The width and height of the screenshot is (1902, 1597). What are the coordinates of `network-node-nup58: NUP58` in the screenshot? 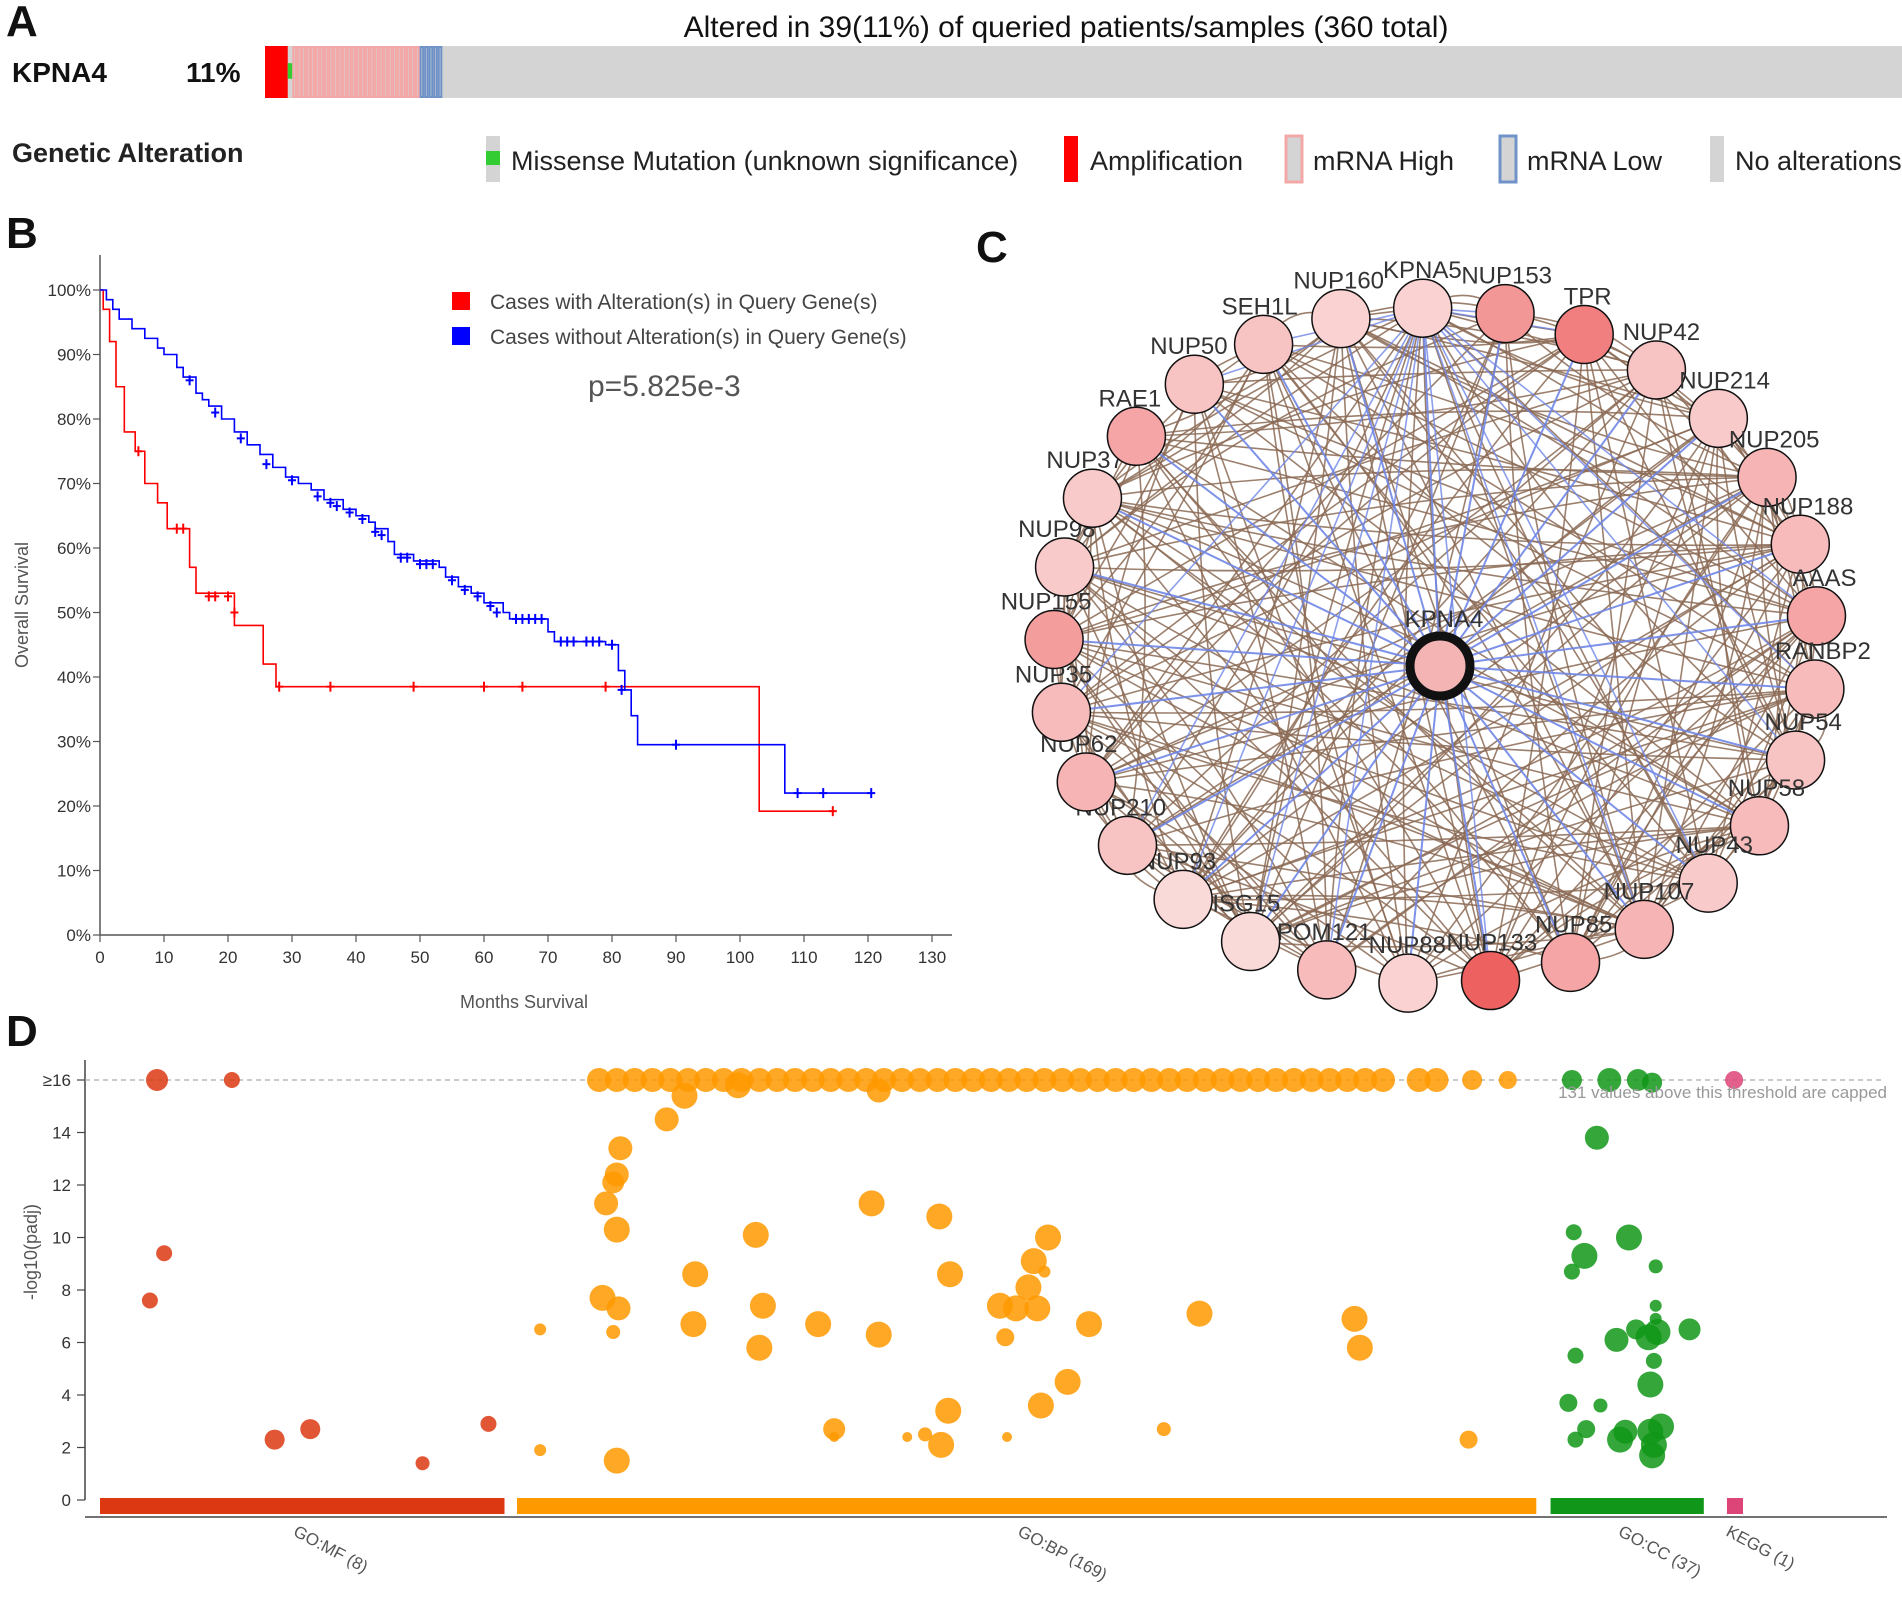 It's located at (1766, 815).